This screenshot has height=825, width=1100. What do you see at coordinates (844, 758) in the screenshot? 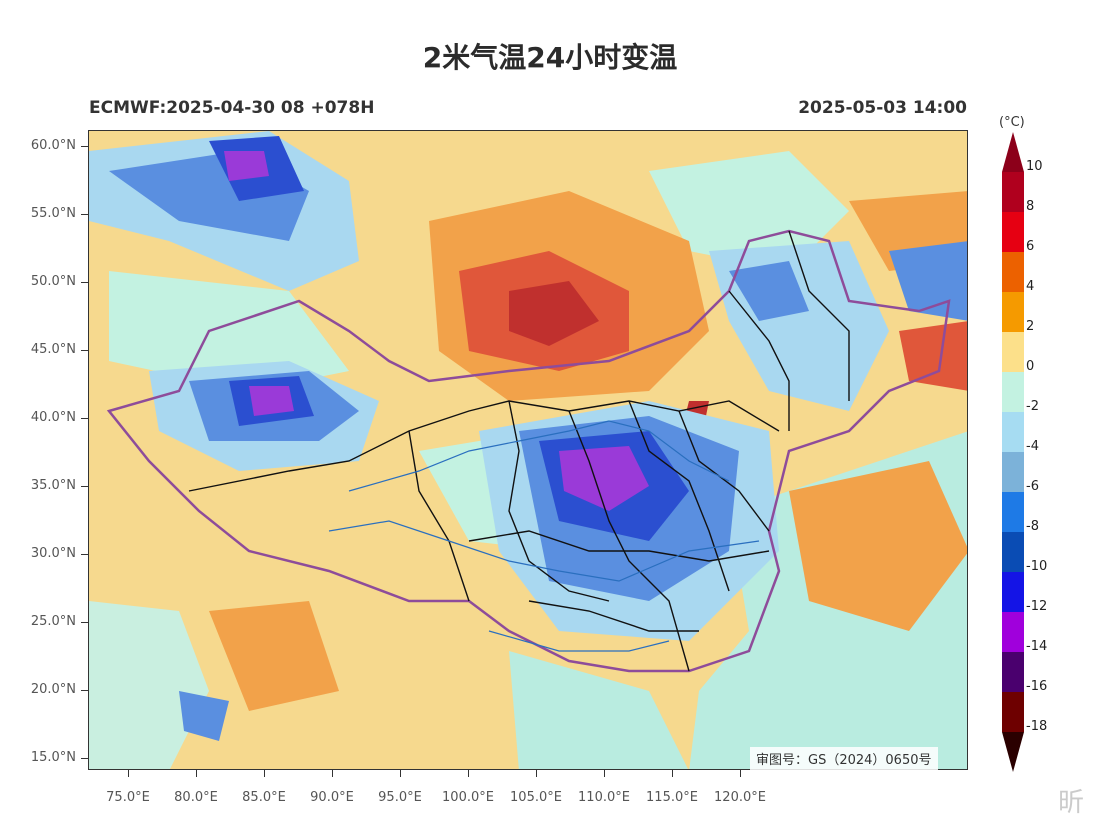
I see `map-approval-number: 审图号：GS（2024）0650号` at bounding box center [844, 758].